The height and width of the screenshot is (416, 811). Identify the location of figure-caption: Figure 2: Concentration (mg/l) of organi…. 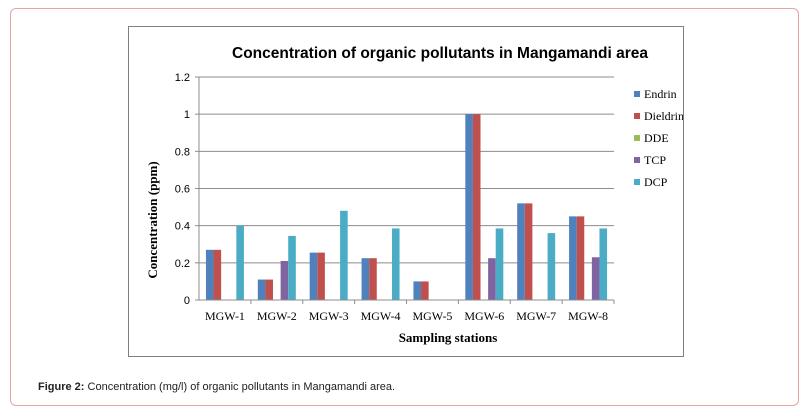
(216, 387).